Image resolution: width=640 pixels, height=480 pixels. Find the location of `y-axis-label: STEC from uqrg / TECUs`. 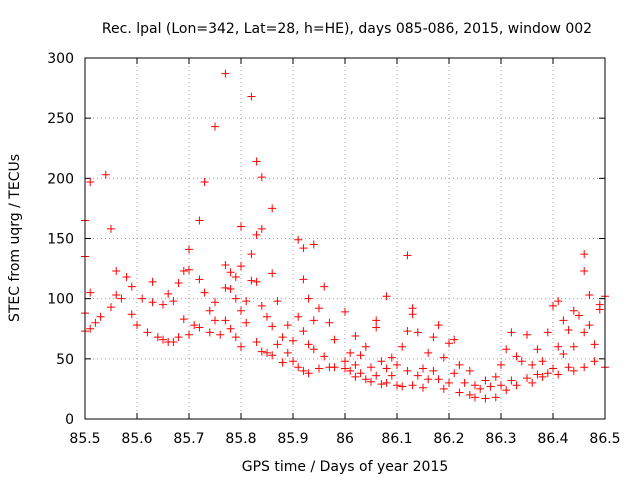

y-axis-label: STEC from uqrg / TECUs is located at coordinates (15, 238).